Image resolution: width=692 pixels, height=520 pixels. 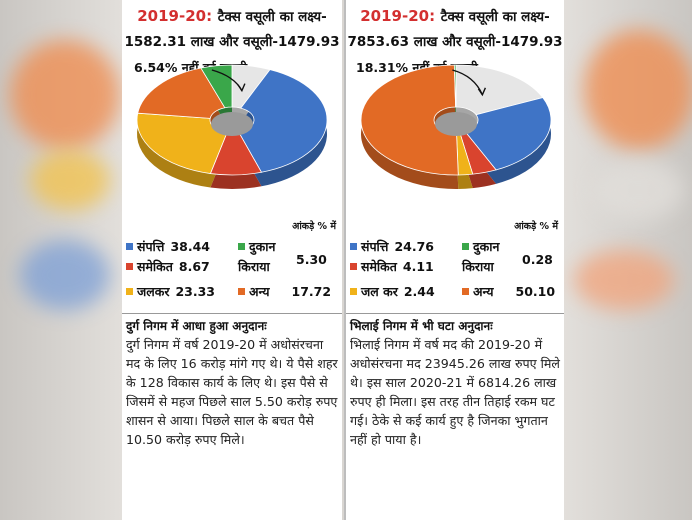 I want to click on legend-shop-rent-value-box: 0.28, so click(x=537, y=259).